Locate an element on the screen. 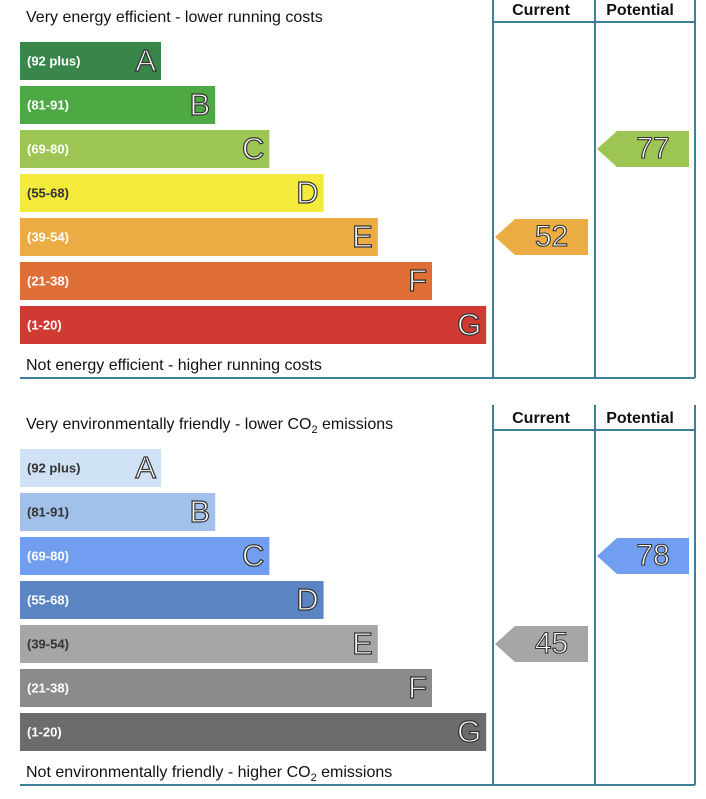 The width and height of the screenshot is (706, 799). rating-value: 52 is located at coordinates (551, 236).